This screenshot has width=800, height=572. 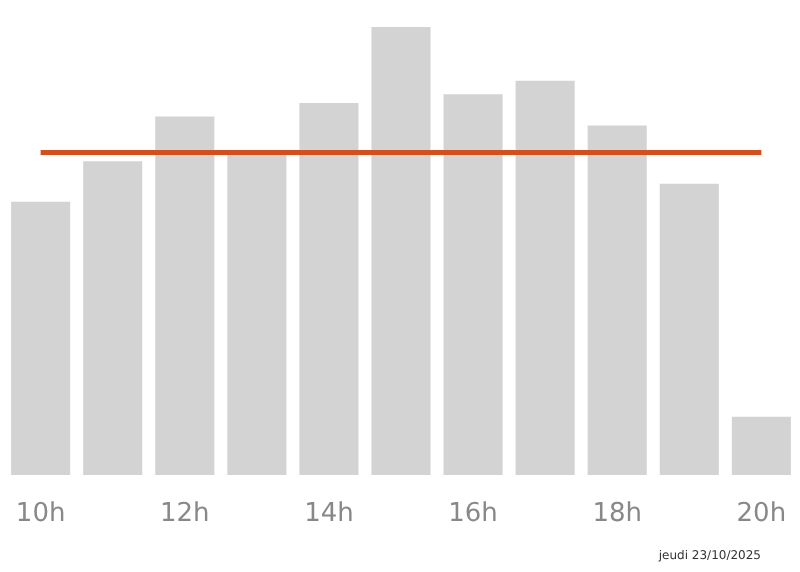 What do you see at coordinates (761, 514) in the screenshot?
I see `x-tick-label: 20h` at bounding box center [761, 514].